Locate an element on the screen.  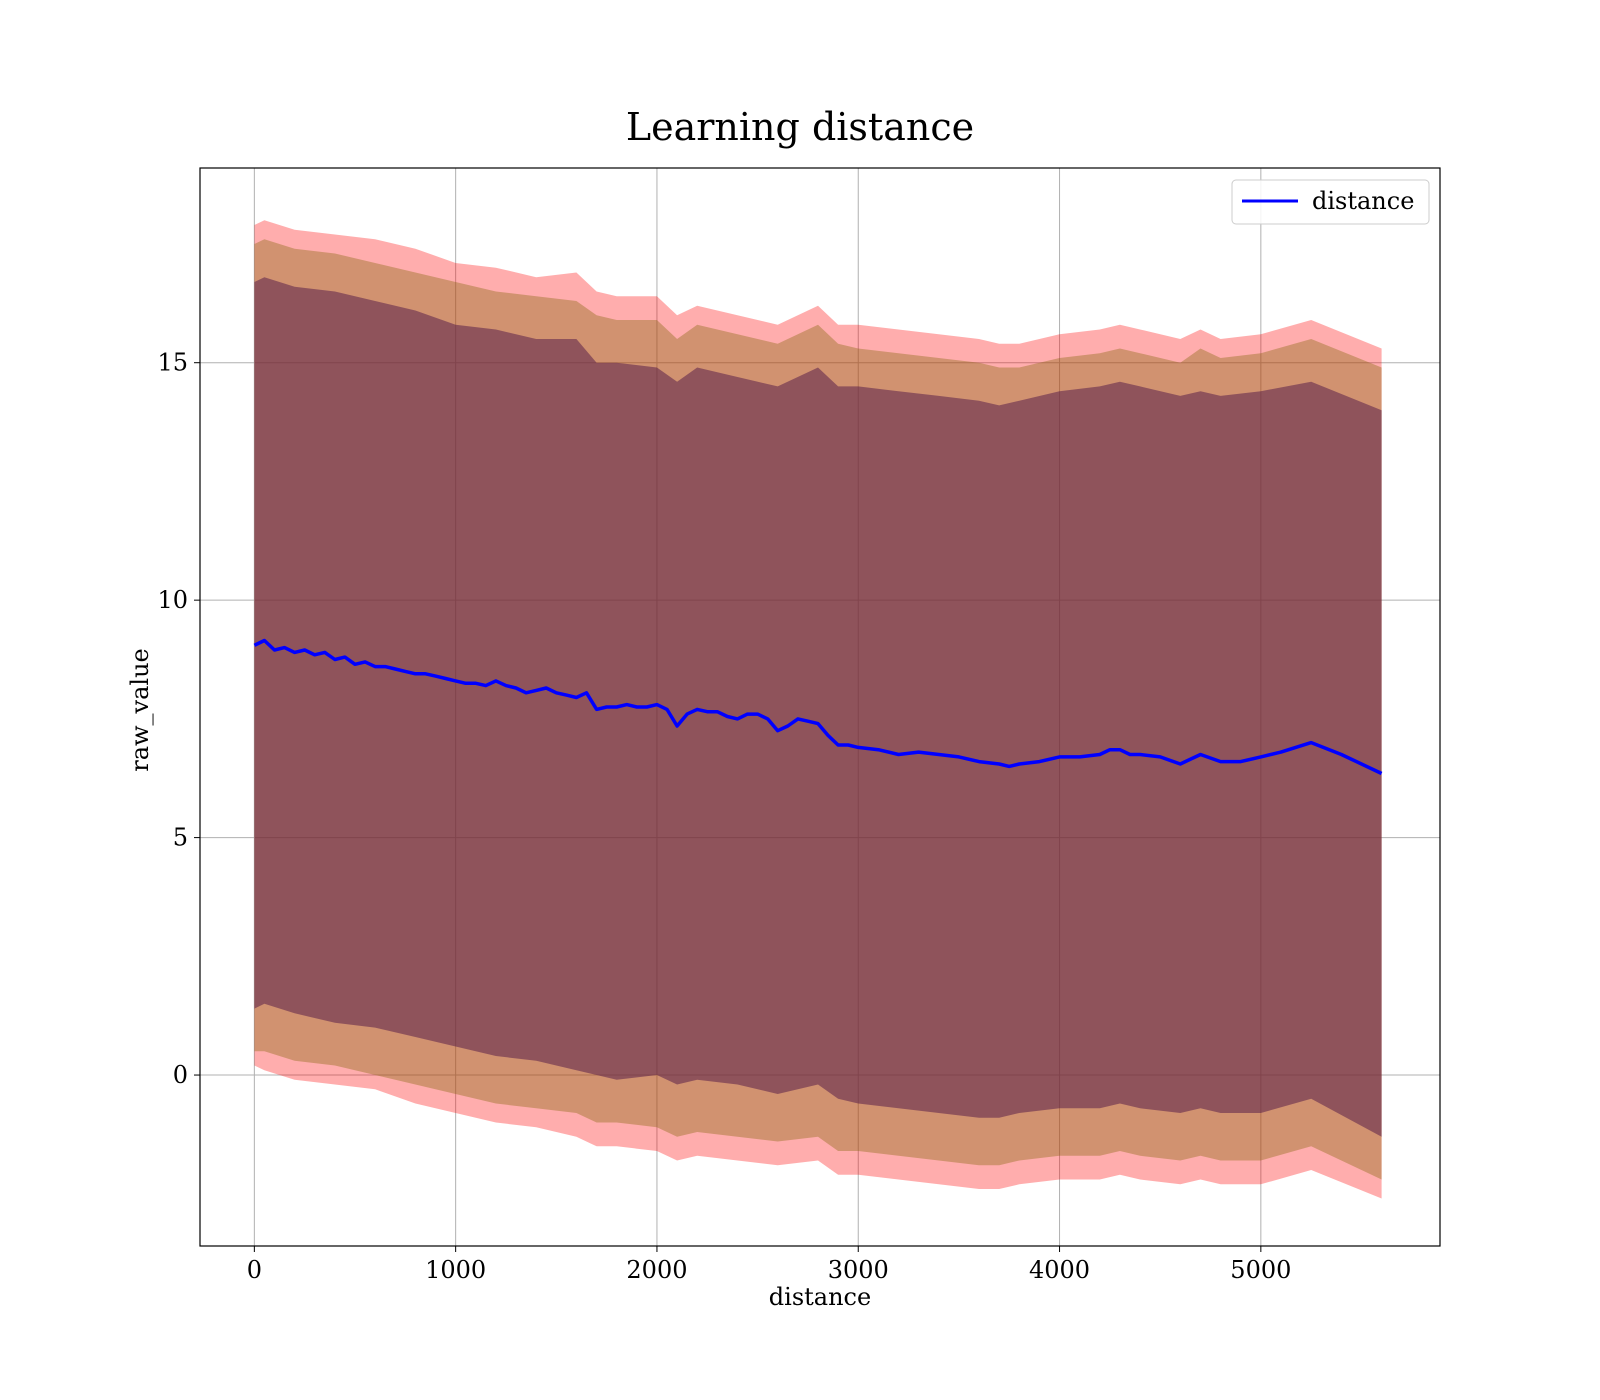
y-tick-label: 0 is located at coordinates (180, 1075).